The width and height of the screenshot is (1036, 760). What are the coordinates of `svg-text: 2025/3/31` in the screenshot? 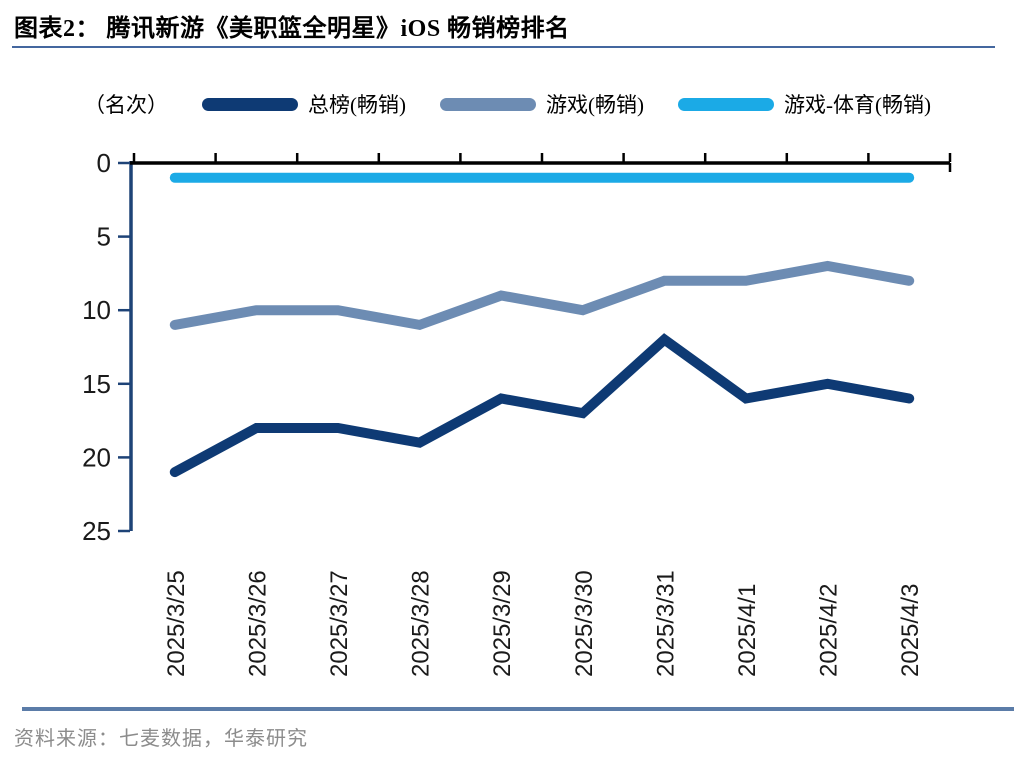 It's located at (665, 623).